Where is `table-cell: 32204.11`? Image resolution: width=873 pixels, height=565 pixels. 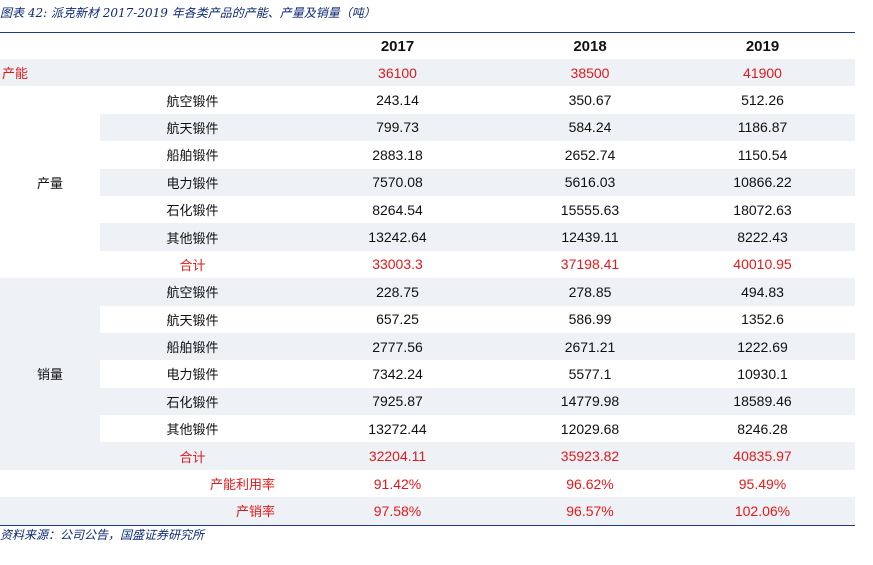 table-cell: 32204.11 is located at coordinates (397, 456).